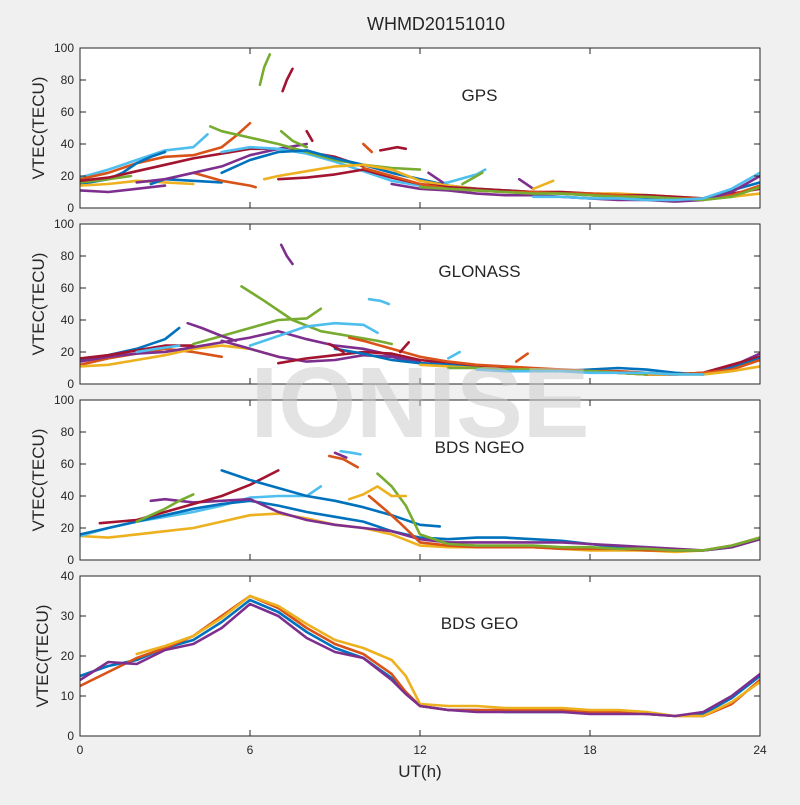 The image size is (800, 805). What do you see at coordinates (419, 771) in the screenshot?
I see `x-axis-label: UT(h)` at bounding box center [419, 771].